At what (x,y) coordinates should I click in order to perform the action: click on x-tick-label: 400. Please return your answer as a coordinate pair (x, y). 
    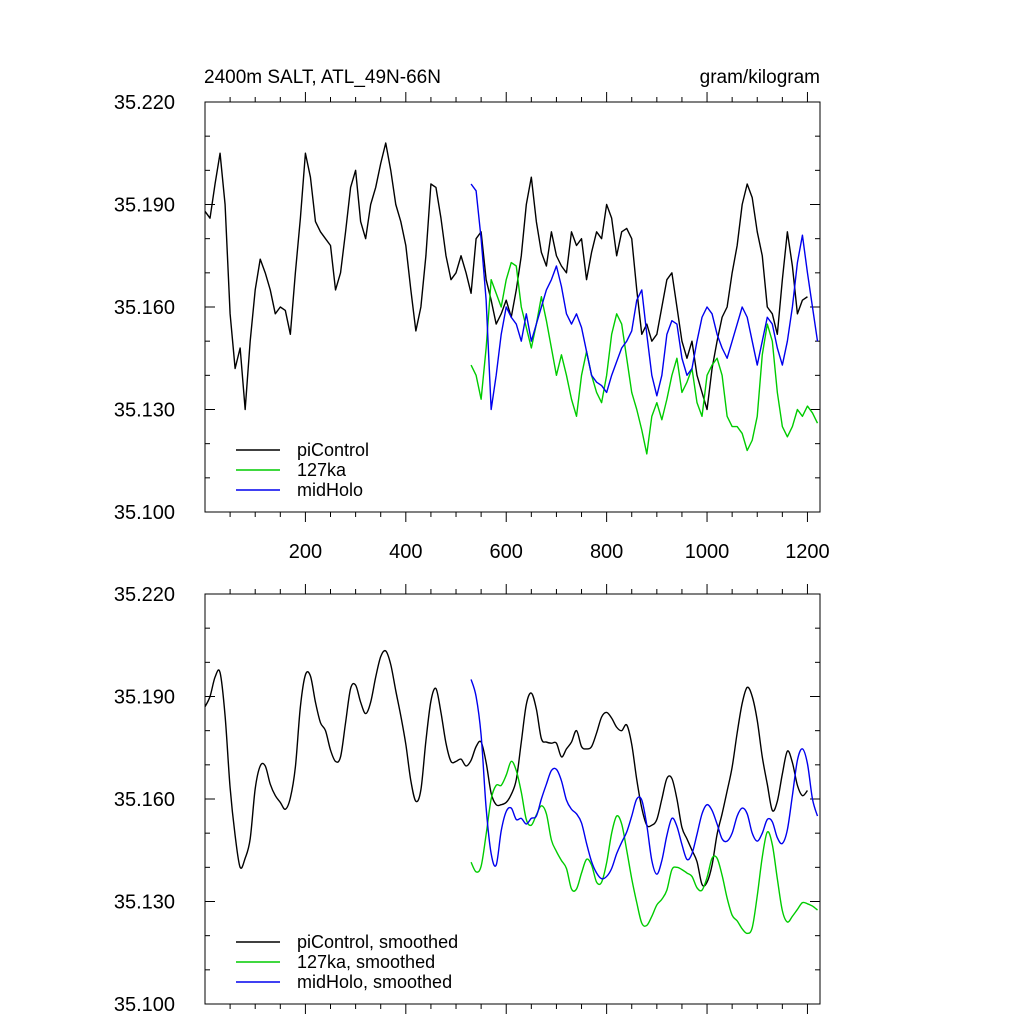
    Looking at the image, I should click on (405, 552).